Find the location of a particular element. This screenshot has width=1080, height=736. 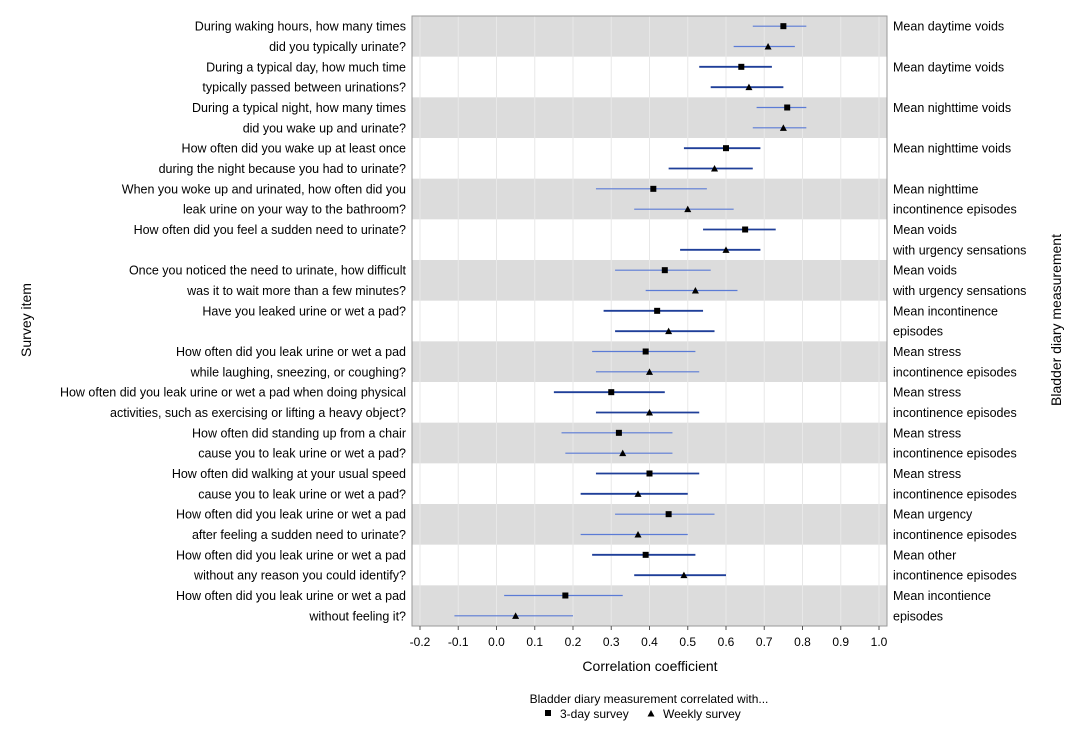

survey-item-label: did you typically urinate? is located at coordinates (337, 47).